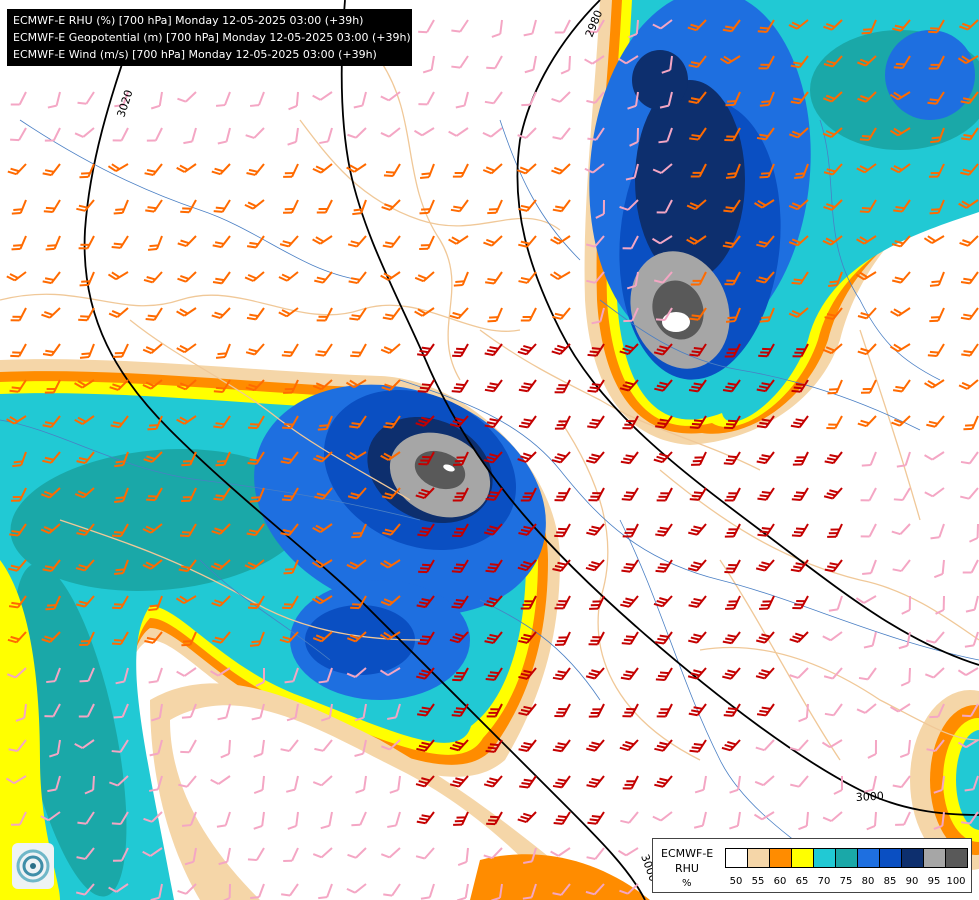 The height and width of the screenshot is (900, 979). Describe the element at coordinates (846, 881) in the screenshot. I see `legend-tick-label: 75` at that location.